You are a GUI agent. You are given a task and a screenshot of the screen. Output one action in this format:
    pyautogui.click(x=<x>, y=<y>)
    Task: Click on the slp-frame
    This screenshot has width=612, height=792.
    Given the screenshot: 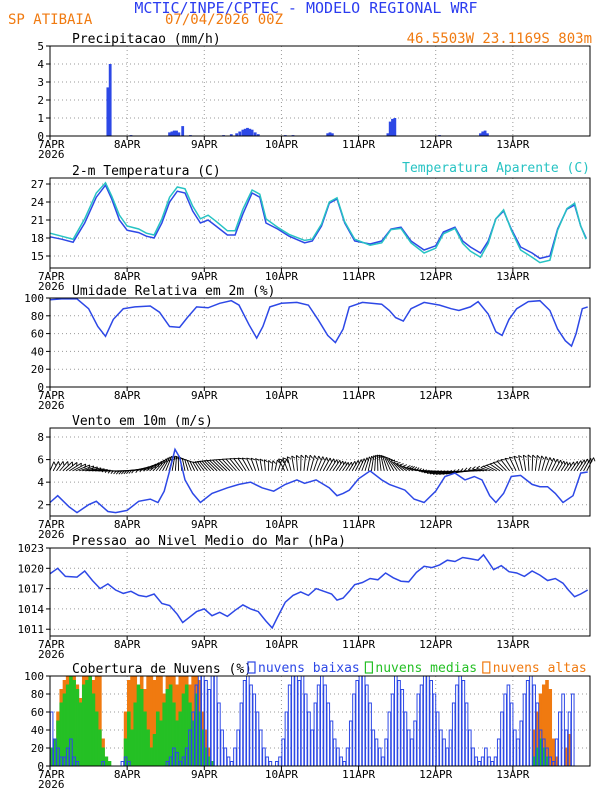 What is the action you would take?
    pyautogui.click(x=320, y=592)
    